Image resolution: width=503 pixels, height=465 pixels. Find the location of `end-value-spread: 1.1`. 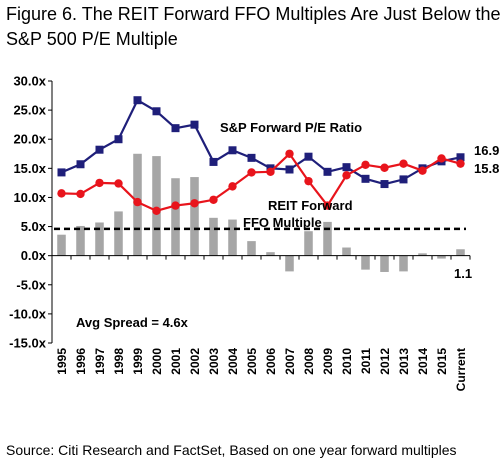

end-value-spread: 1.1 is located at coordinates (463, 273).